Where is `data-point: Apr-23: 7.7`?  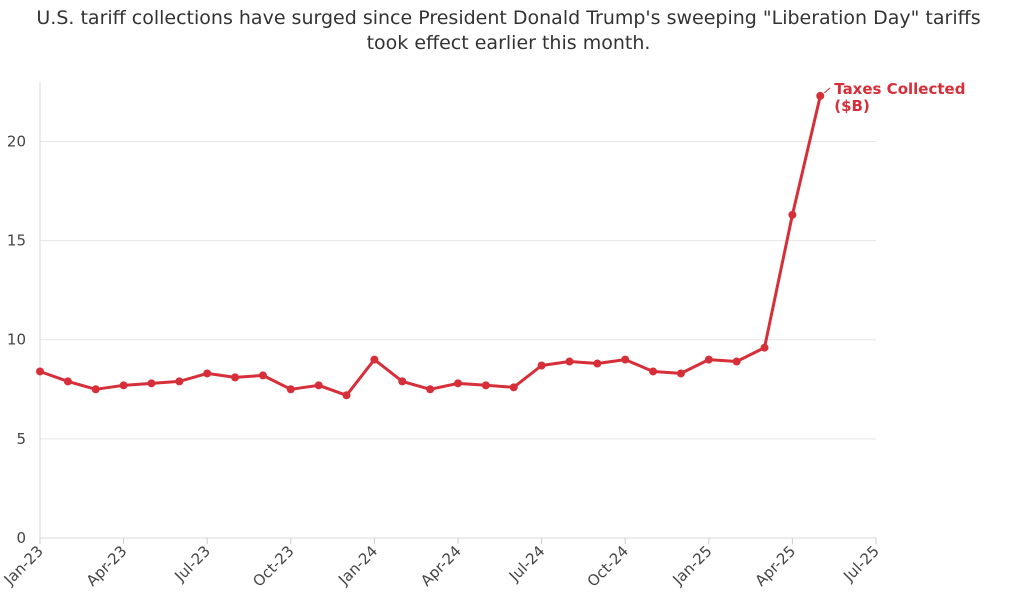 data-point: Apr-23: 7.7 is located at coordinates (123, 385).